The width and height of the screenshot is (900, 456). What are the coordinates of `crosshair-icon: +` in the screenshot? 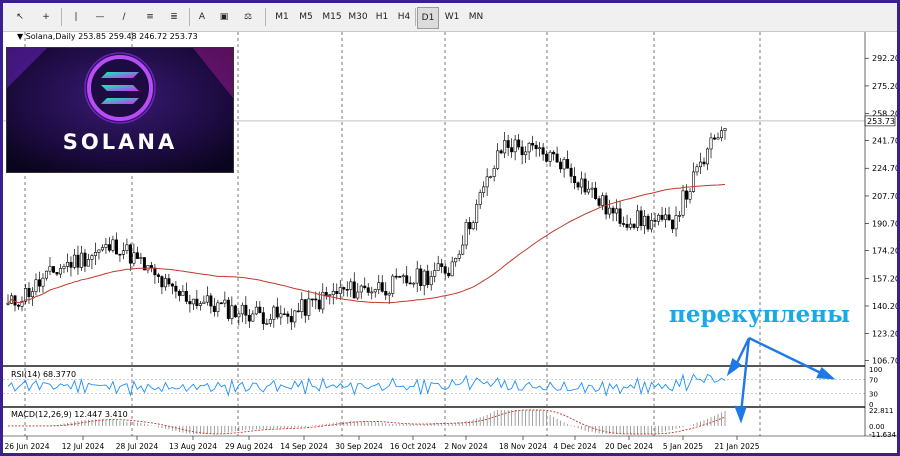 It's located at (46, 17).